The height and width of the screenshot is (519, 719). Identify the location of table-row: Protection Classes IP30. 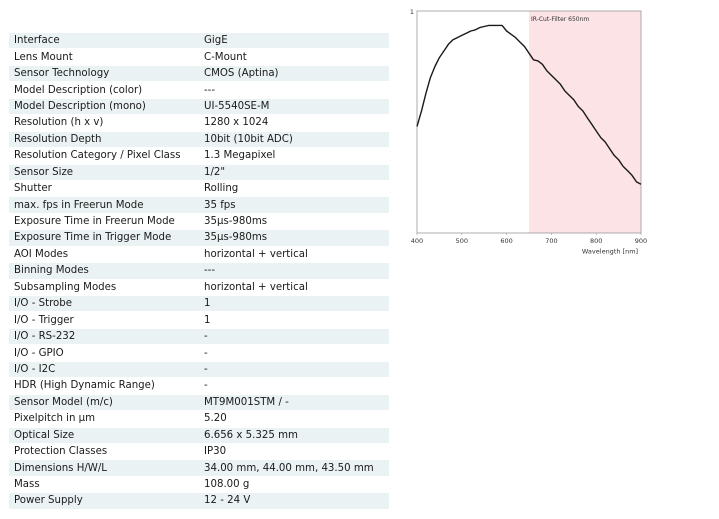
(199, 452).